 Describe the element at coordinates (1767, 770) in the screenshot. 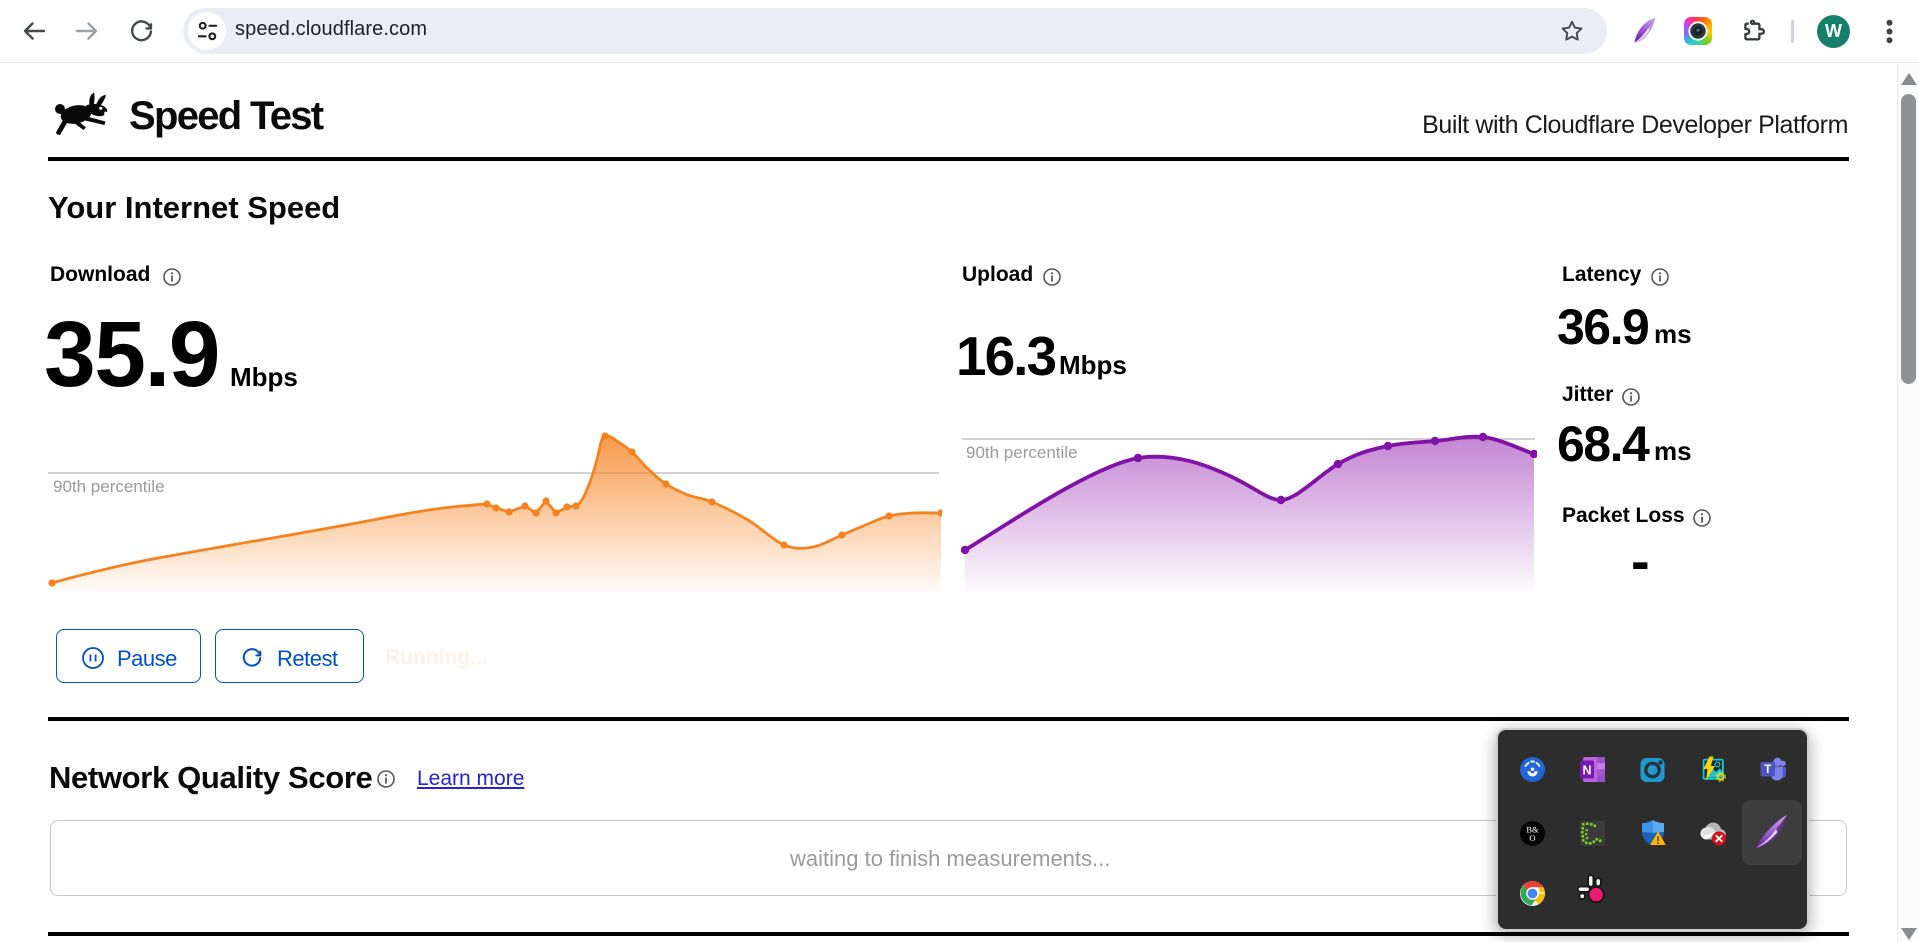

I see `svg-text: T` at that location.